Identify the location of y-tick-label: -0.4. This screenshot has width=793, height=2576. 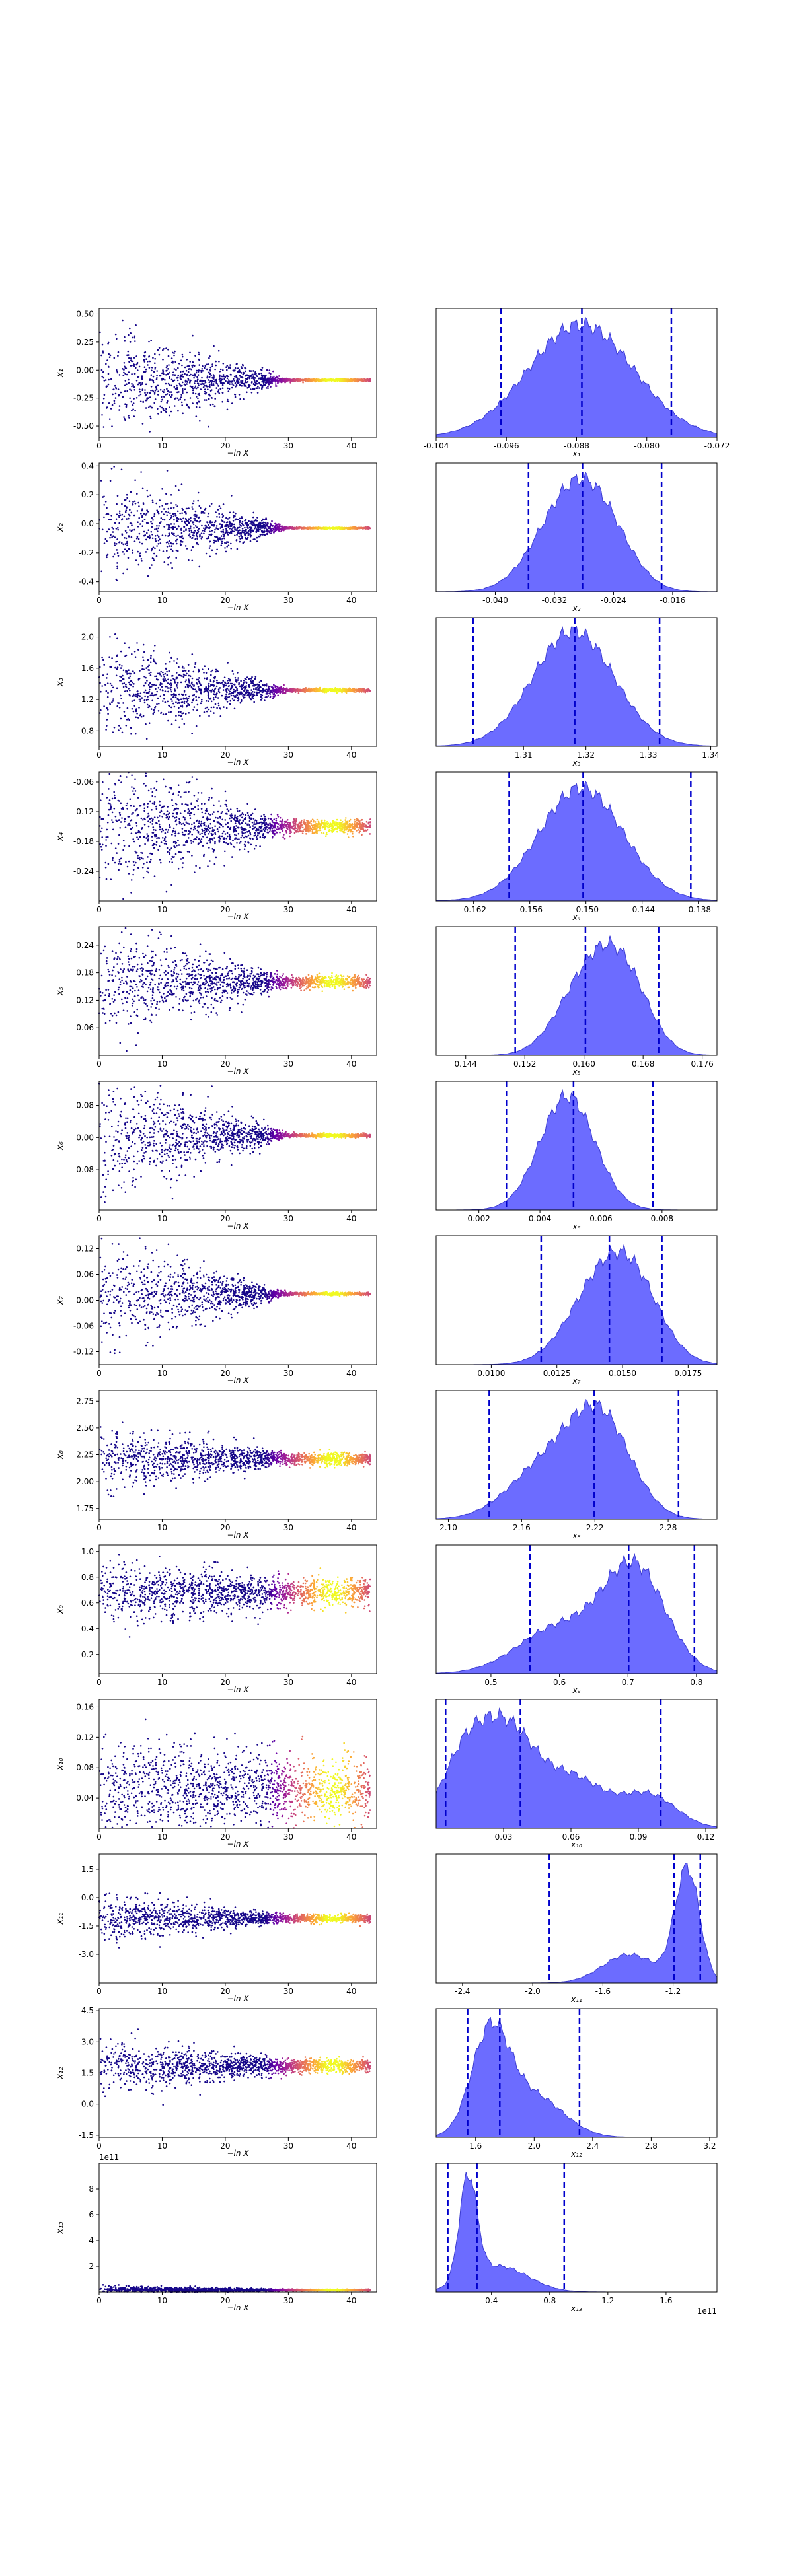
(87, 582).